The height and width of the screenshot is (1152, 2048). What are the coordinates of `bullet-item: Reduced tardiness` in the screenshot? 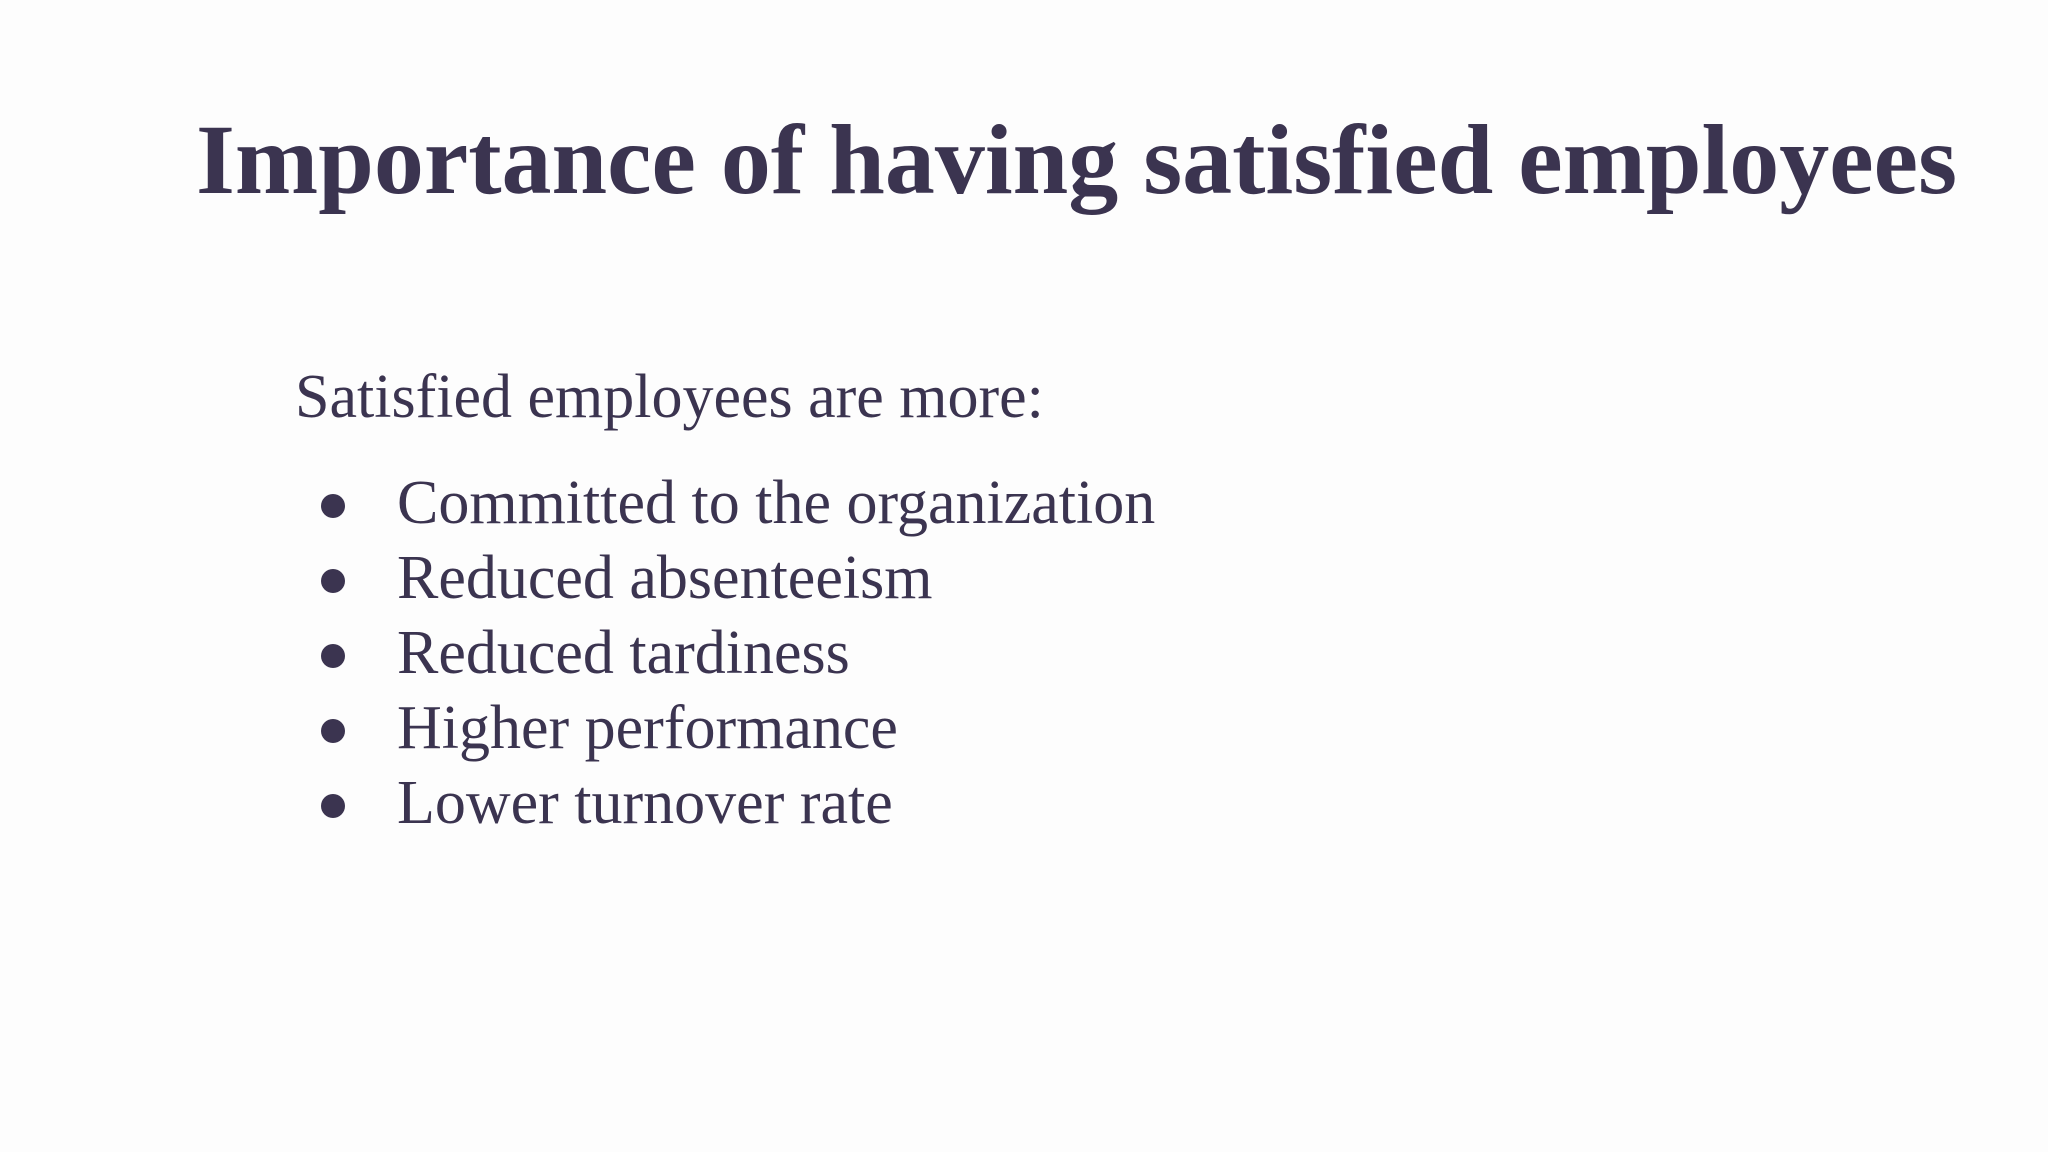 It's located at (725, 653).